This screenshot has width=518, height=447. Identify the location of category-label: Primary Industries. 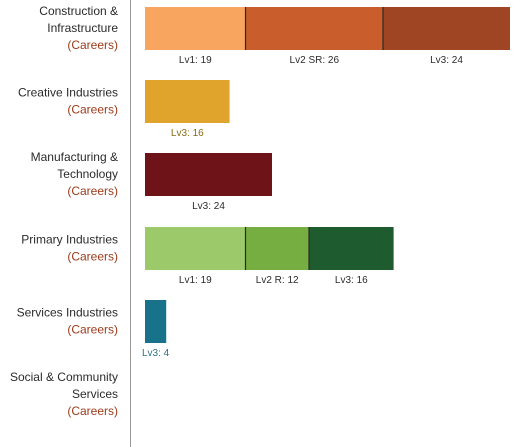
(69, 240).